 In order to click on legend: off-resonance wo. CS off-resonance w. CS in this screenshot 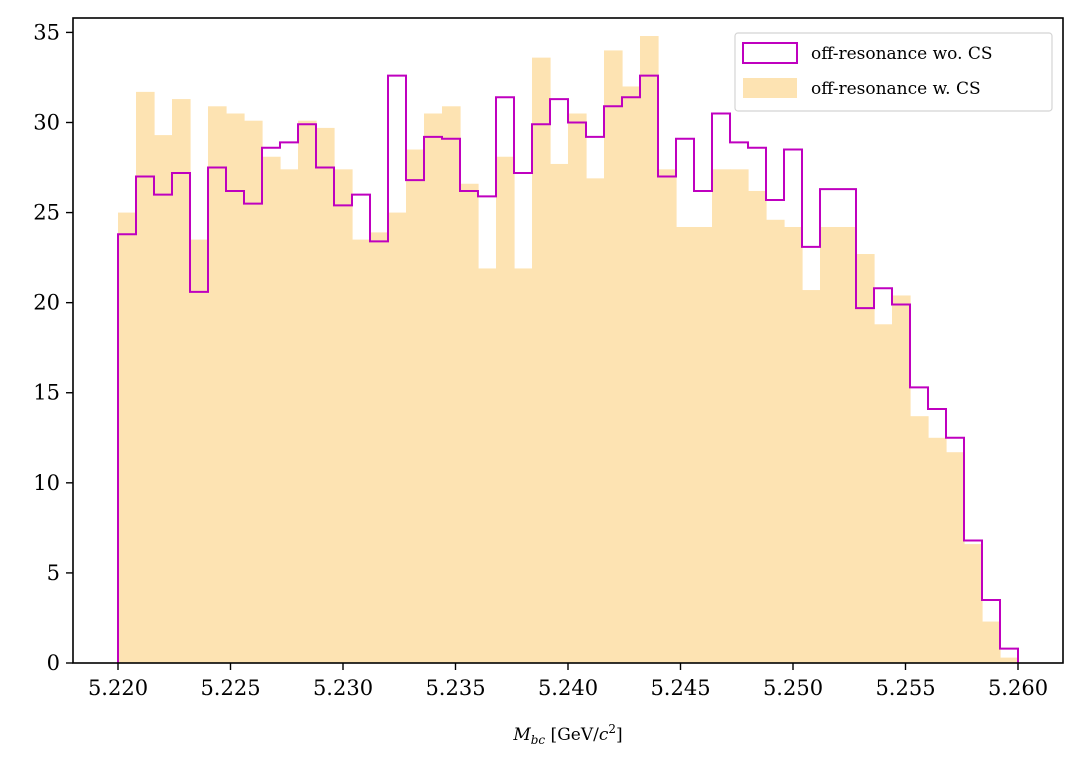, I will do `click(893, 72)`.